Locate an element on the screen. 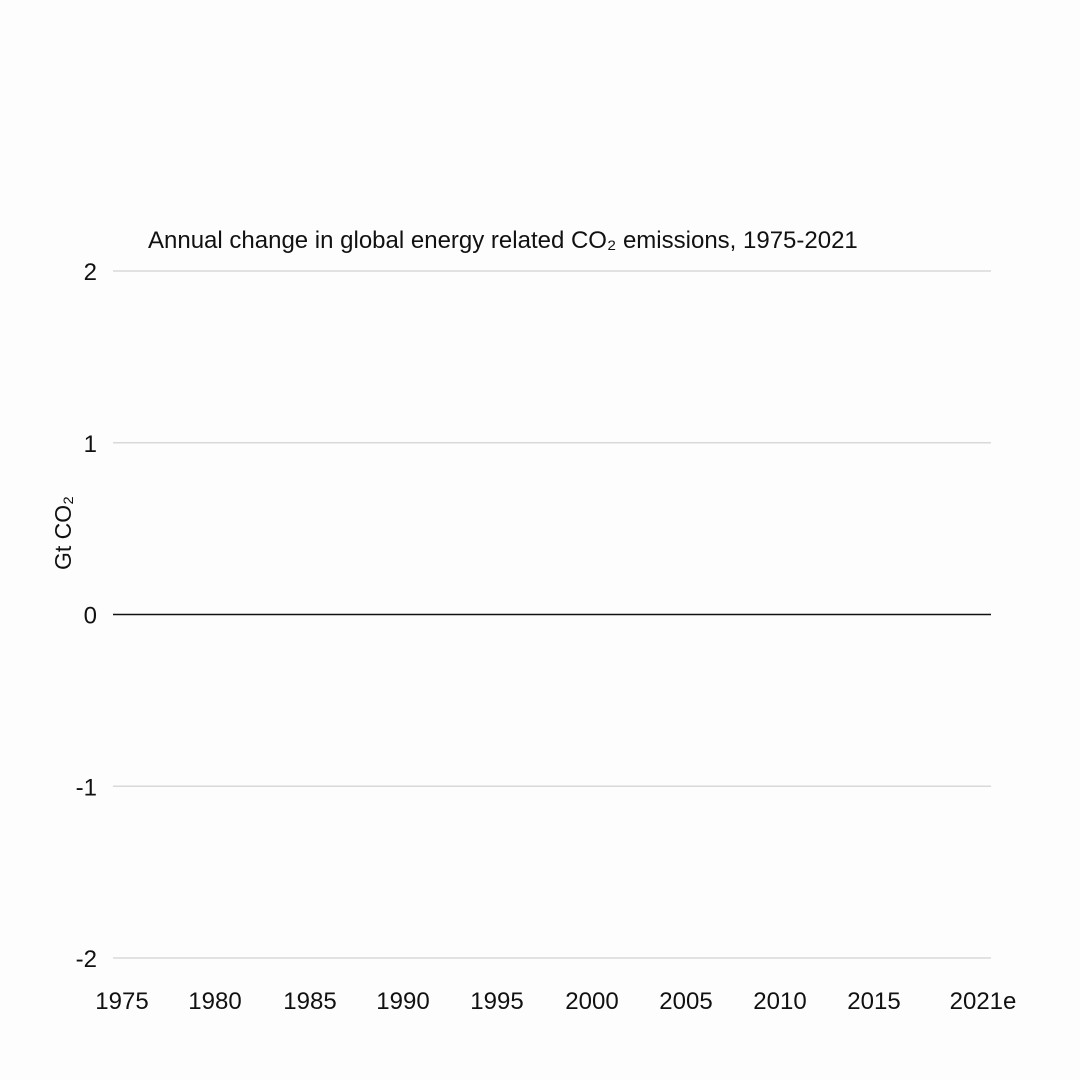 The image size is (1080, 1080). x-tick-label: 1980 is located at coordinates (214, 1001).